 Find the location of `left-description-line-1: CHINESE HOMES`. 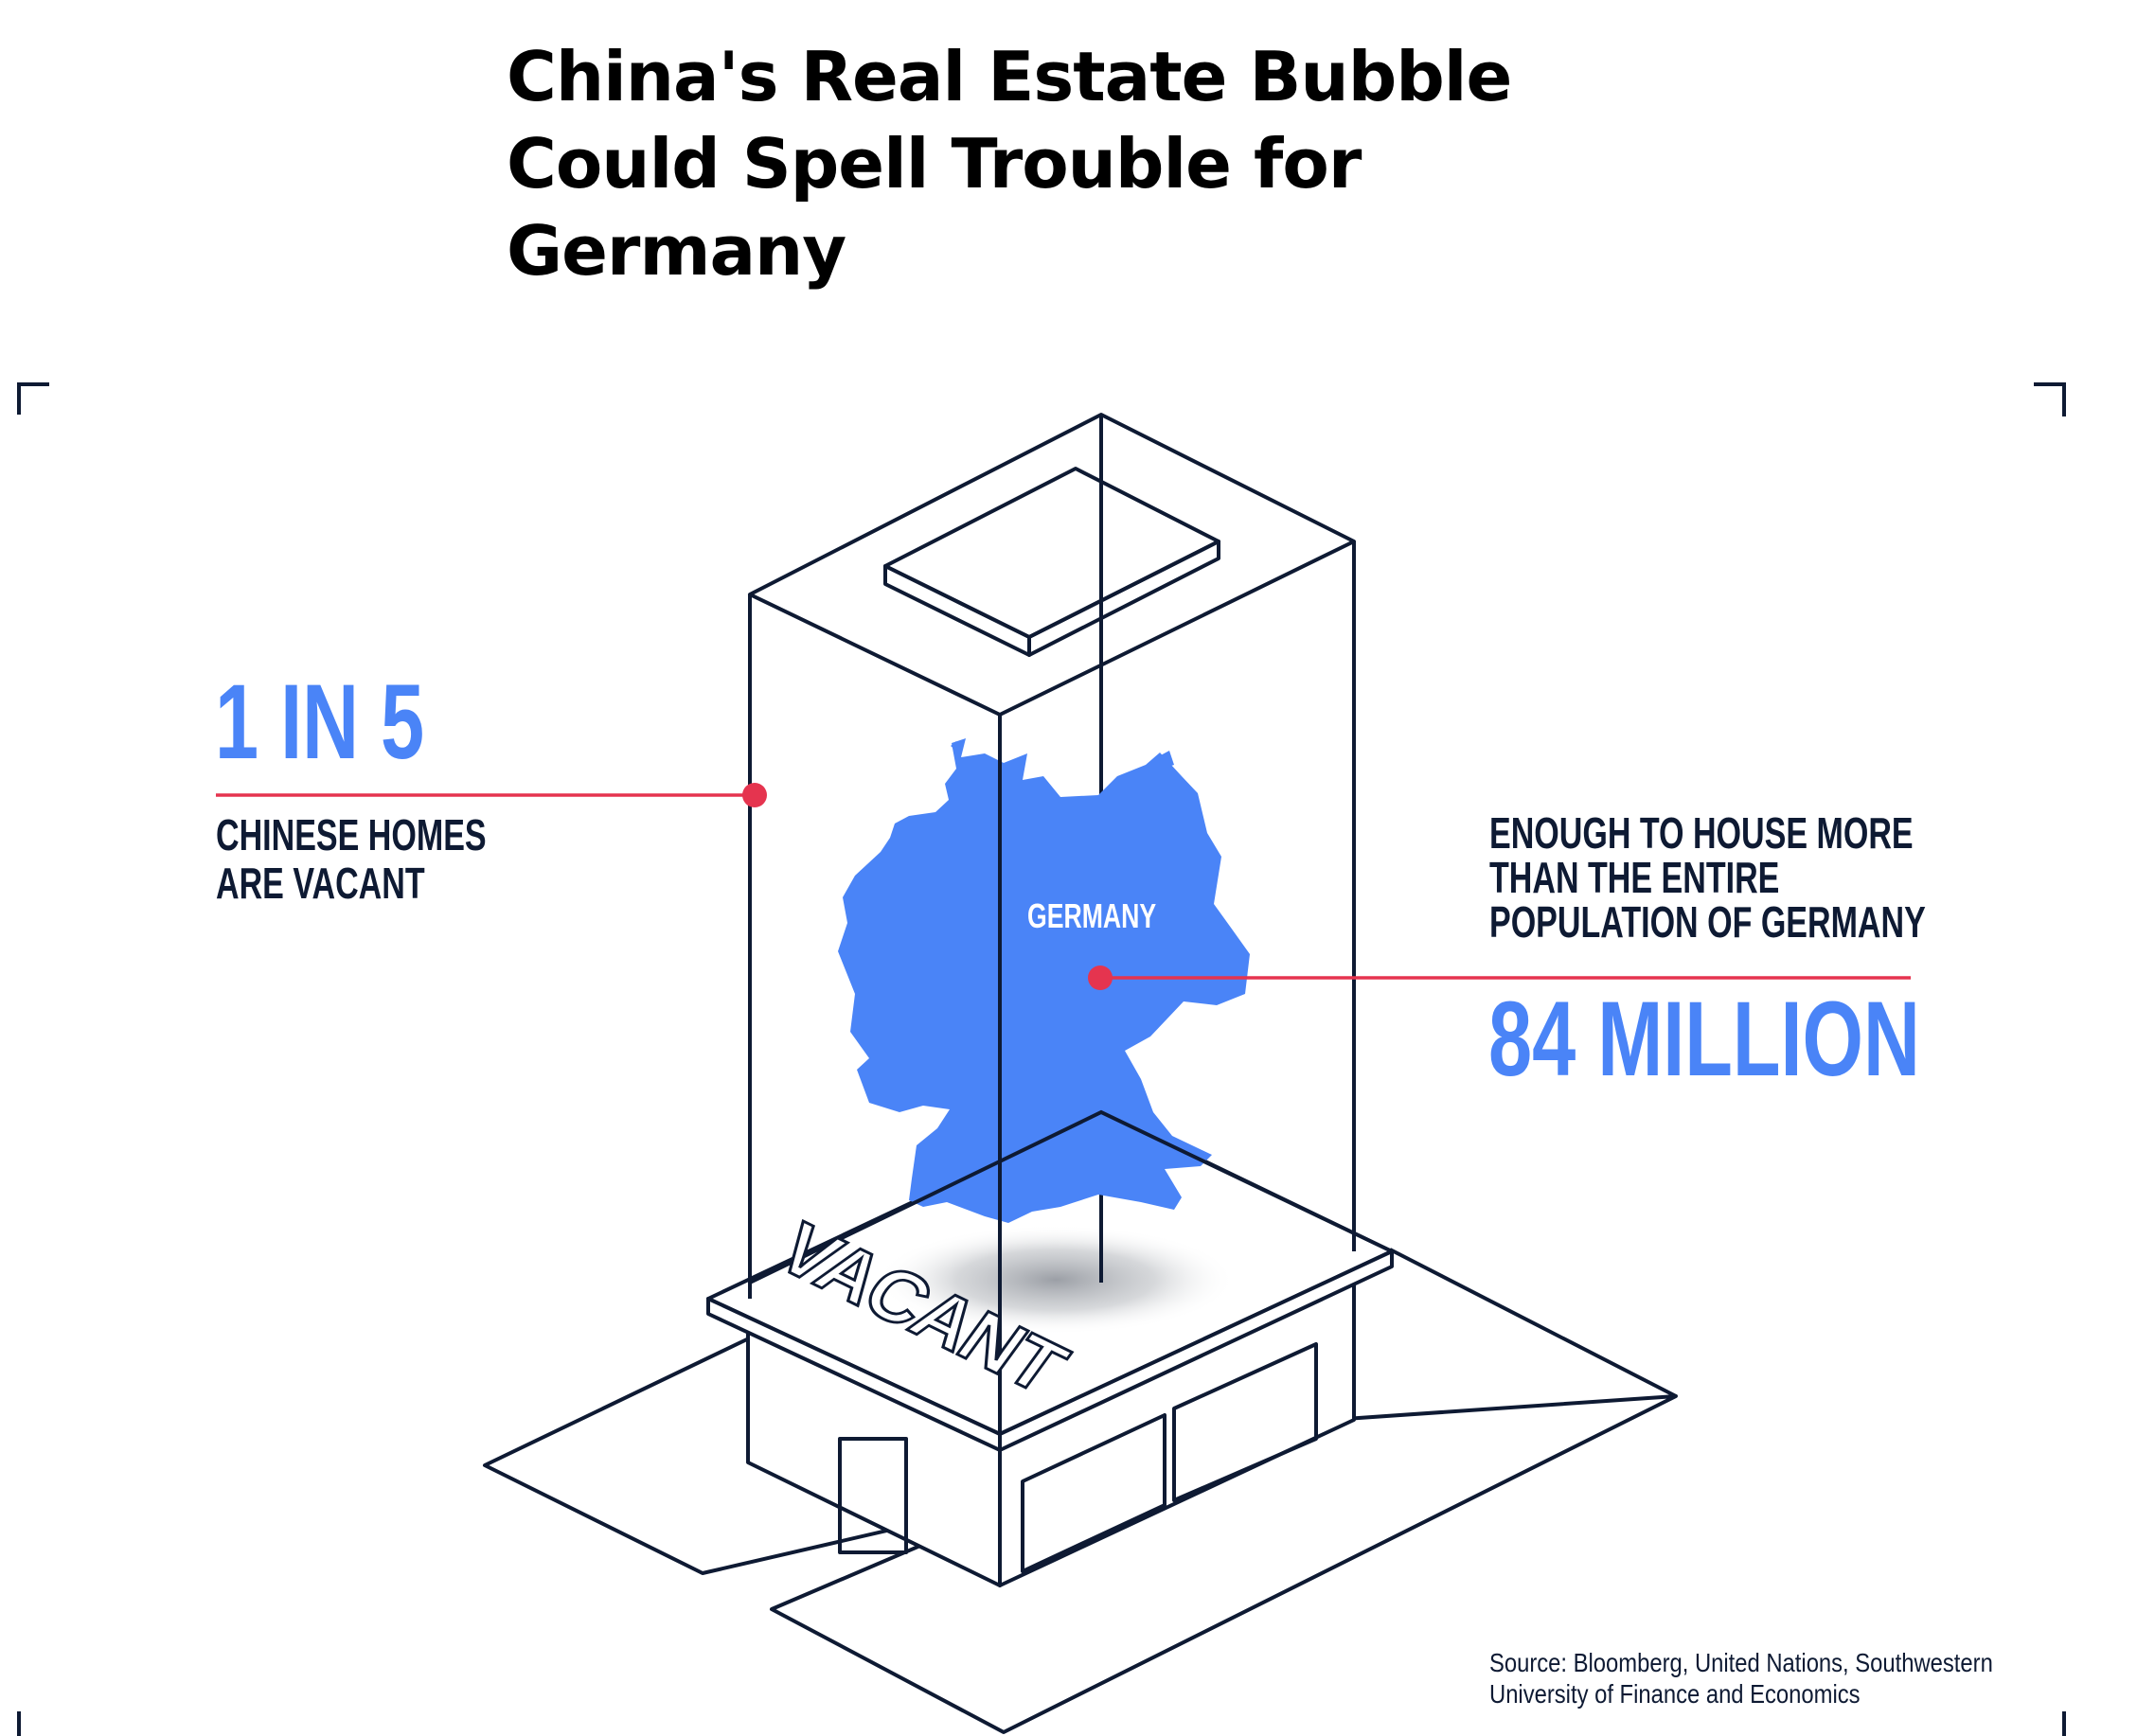

left-description-line-1: CHINESE HOMES is located at coordinates (351, 834).